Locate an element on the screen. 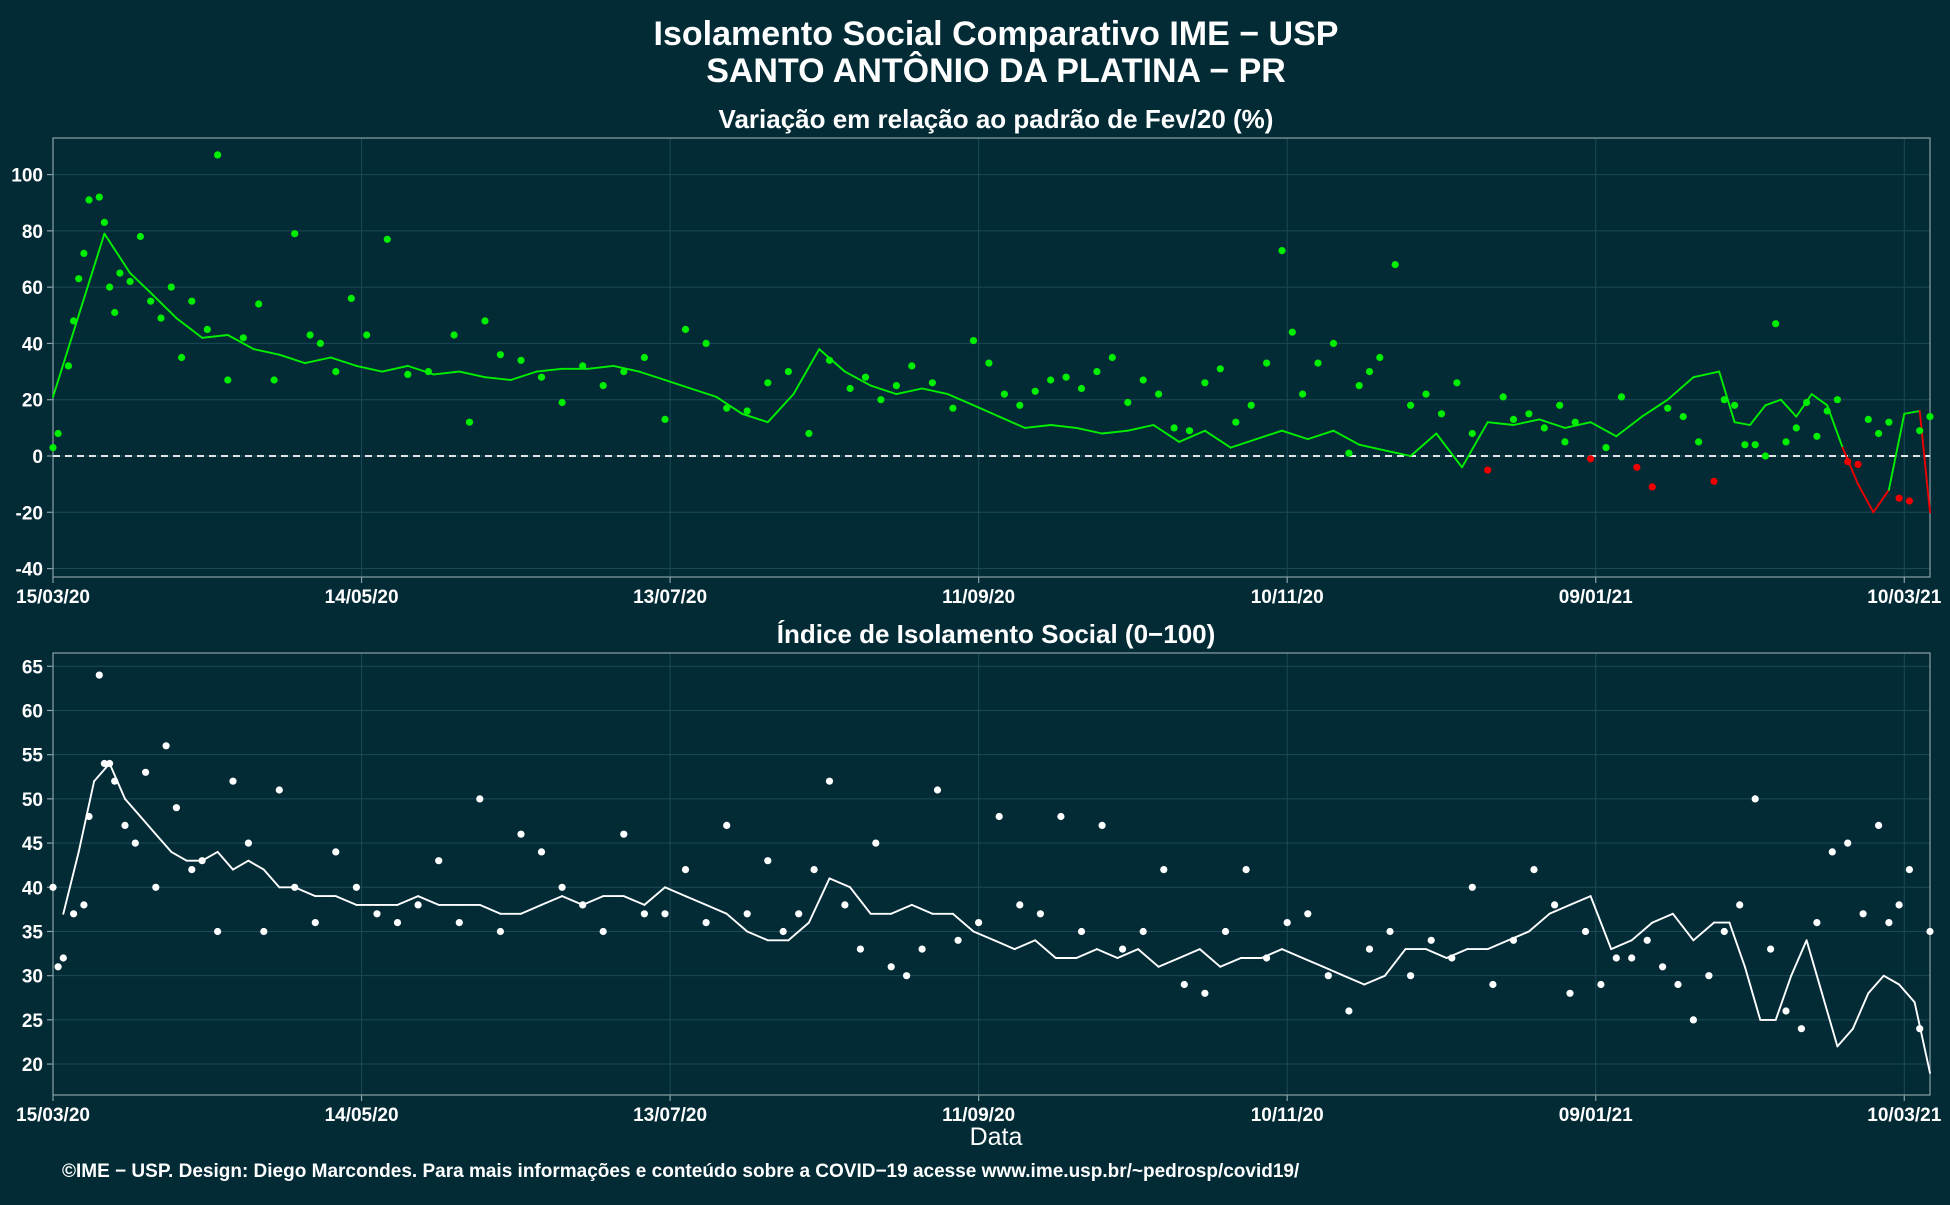 Image resolution: width=1950 pixels, height=1205 pixels. y-tick-label: 55 is located at coordinates (33, 756).